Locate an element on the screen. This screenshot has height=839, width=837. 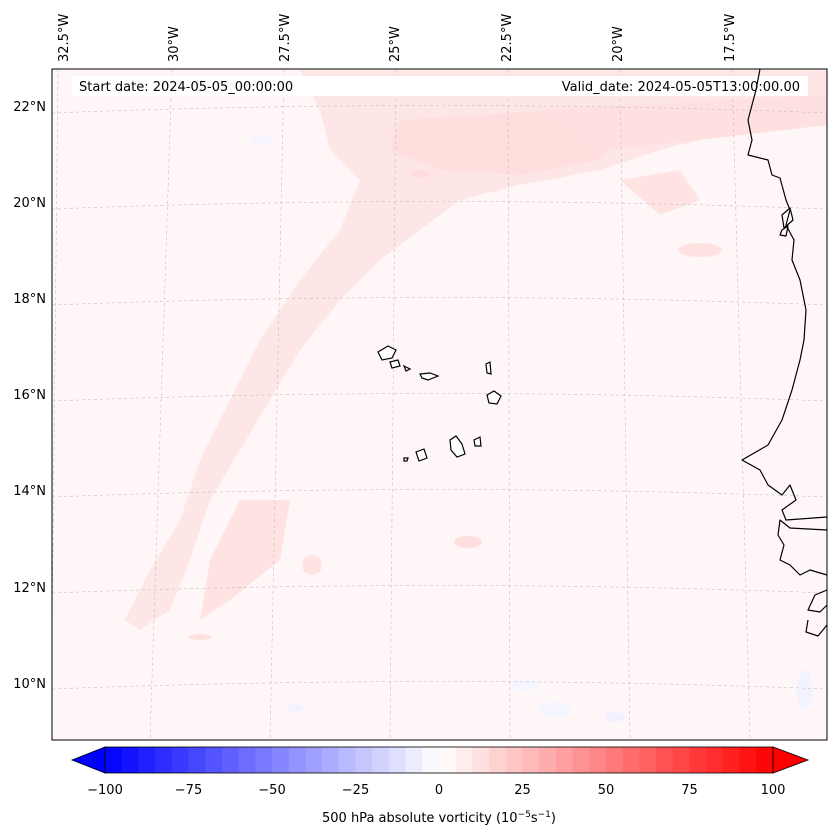
colorbar-tick-label: 100 is located at coordinates (773, 790).